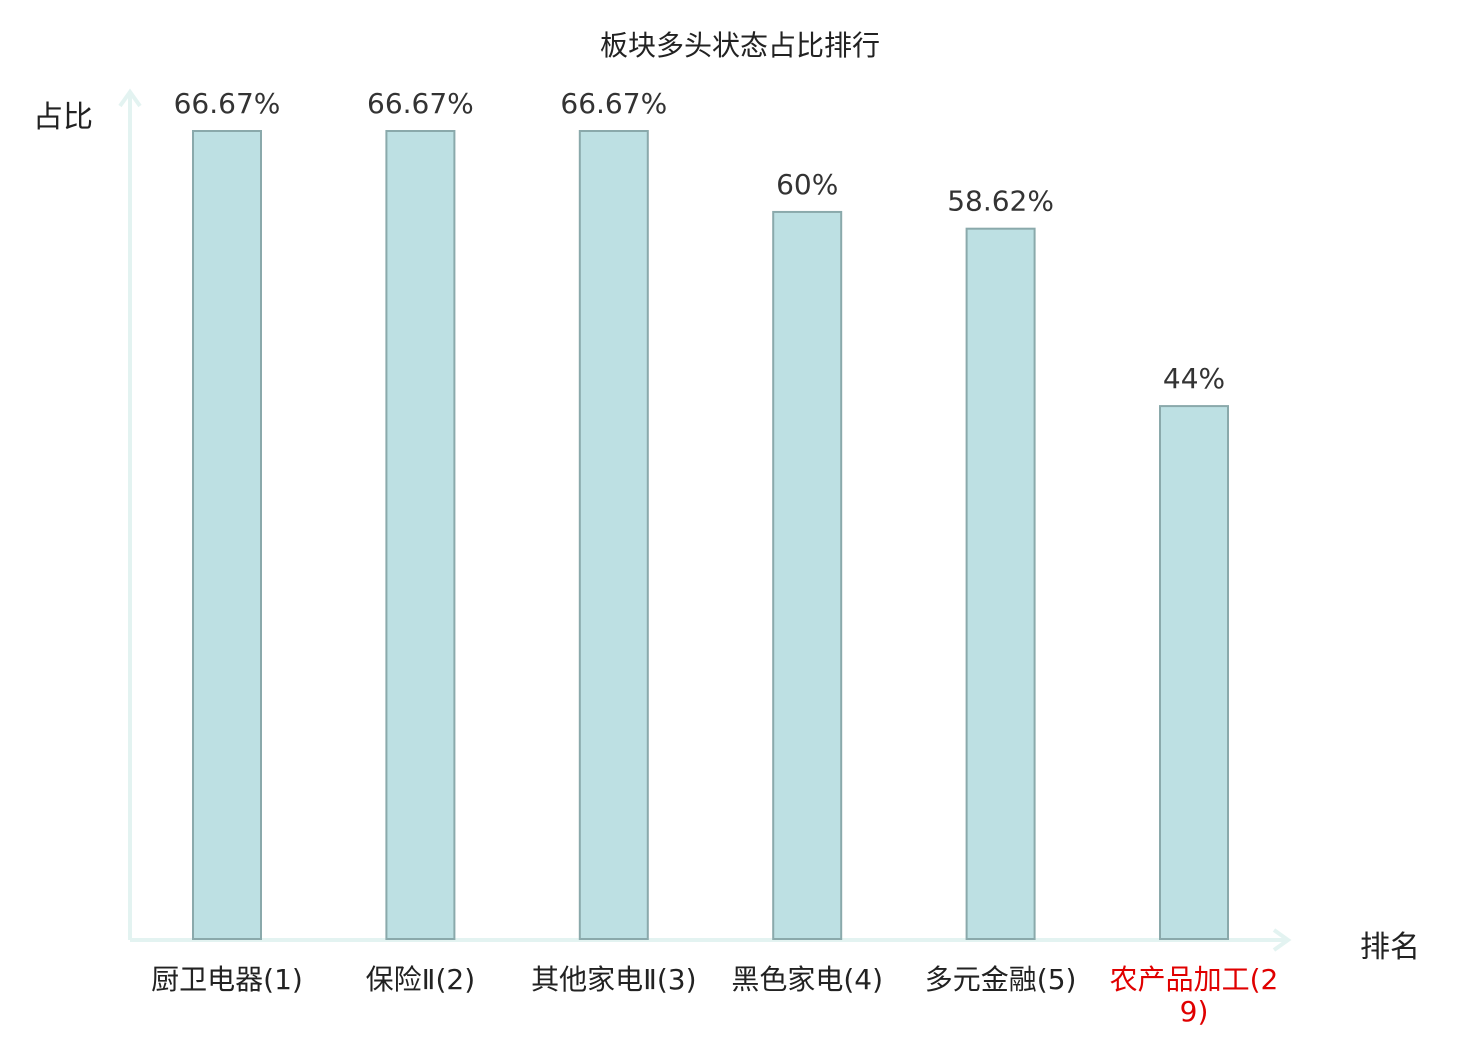 The height and width of the screenshot is (1040, 1480). I want to click on x-tick-label: 多元金融(5), so click(1001, 980).